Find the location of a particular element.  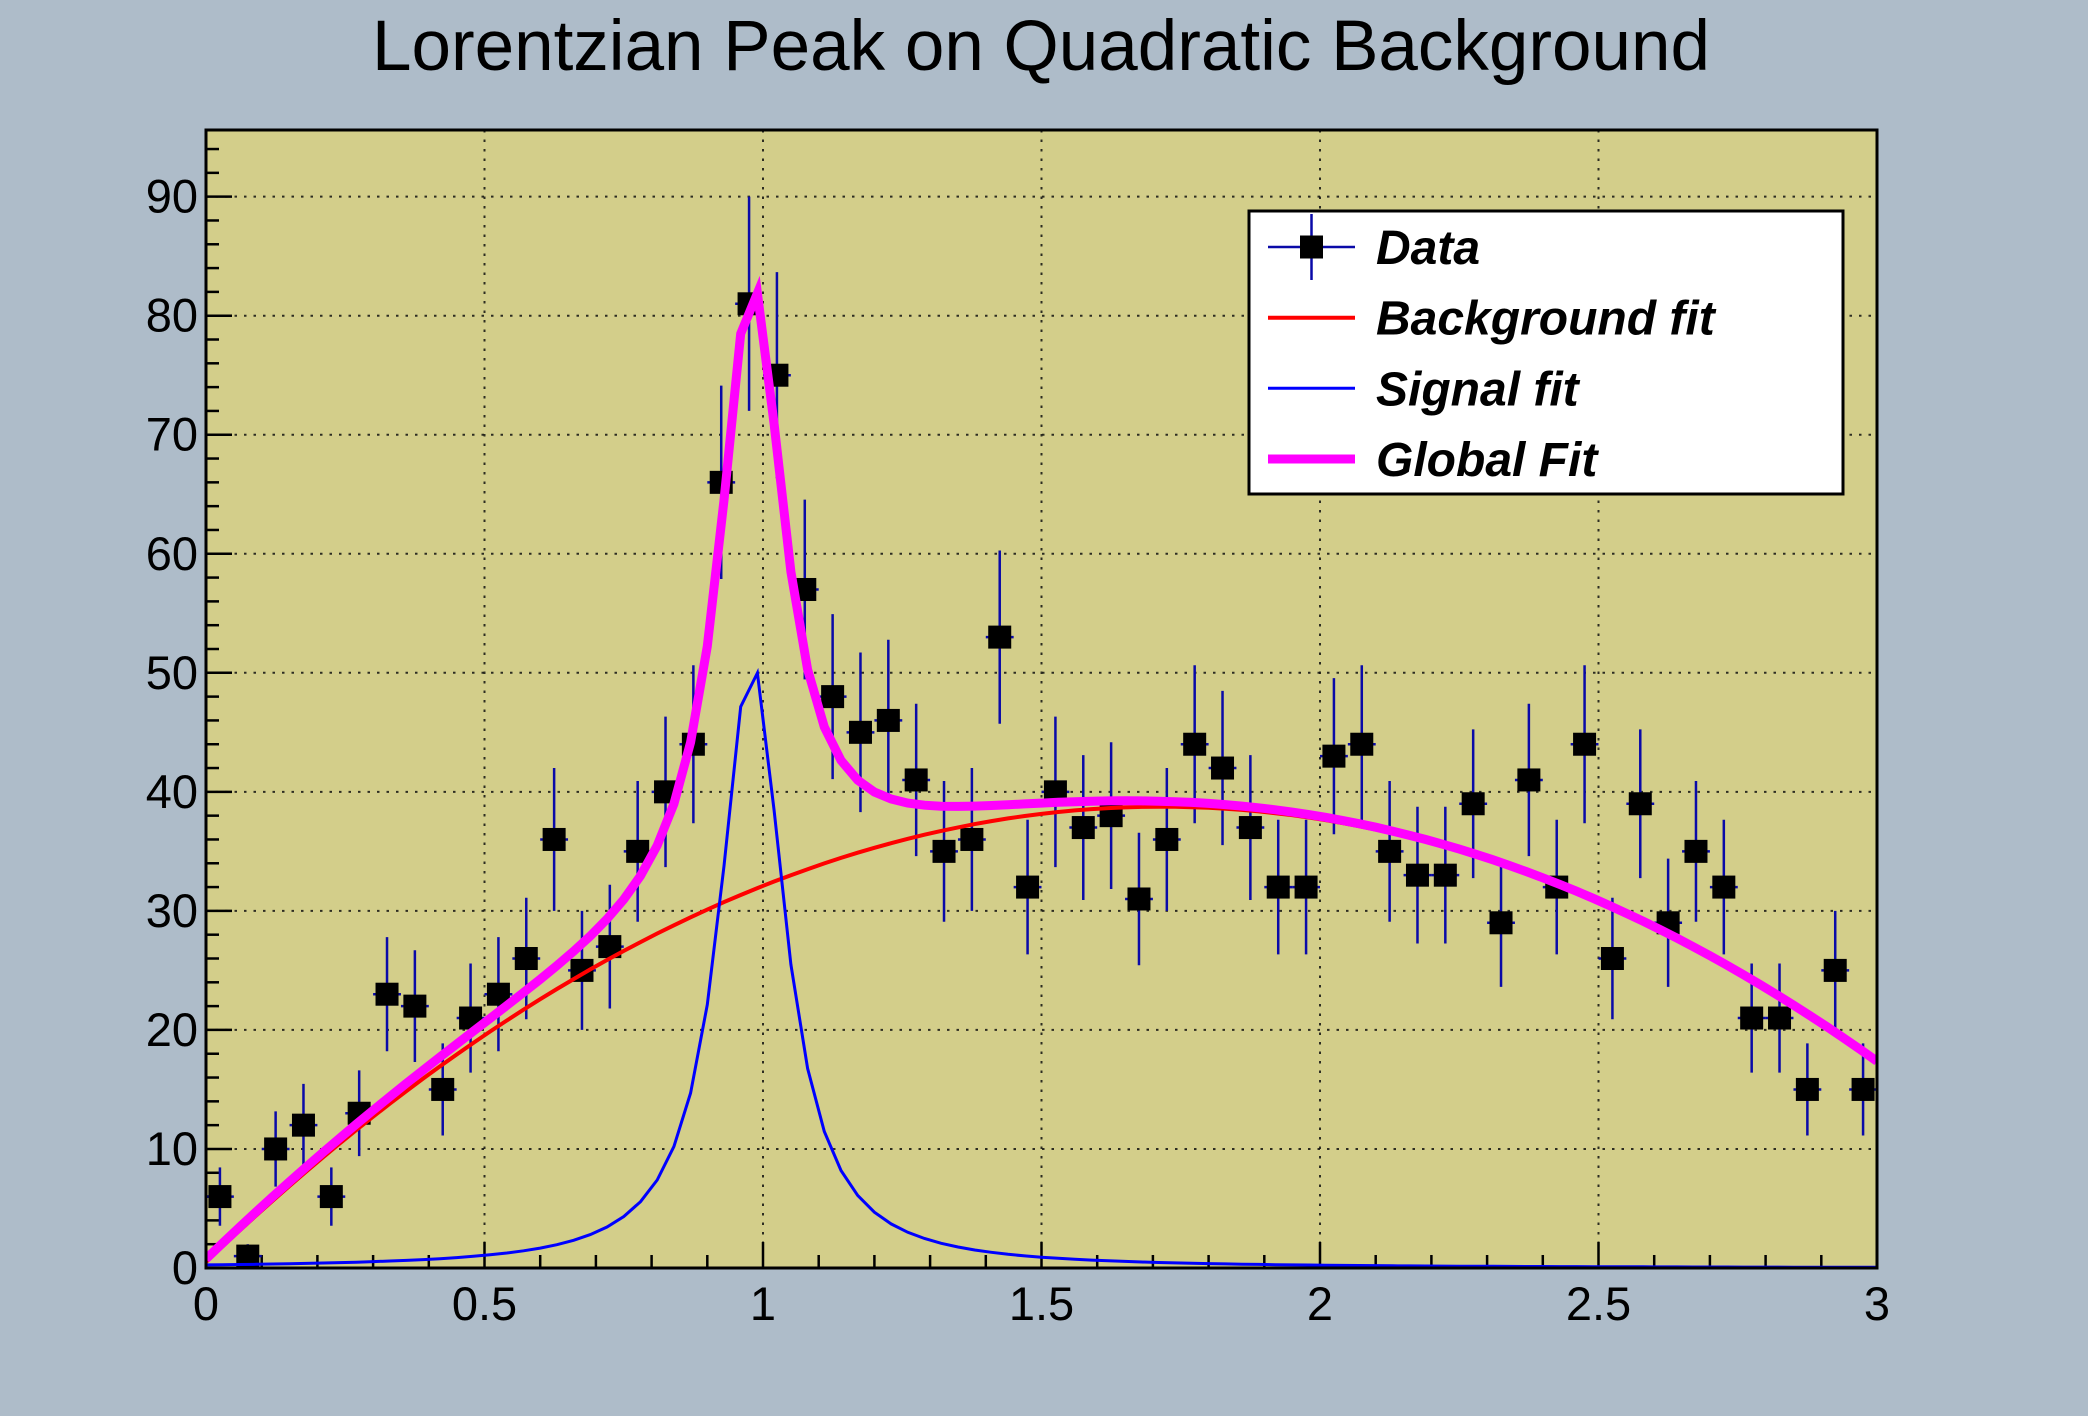

y-tick-label: 60 is located at coordinates (172, 553).